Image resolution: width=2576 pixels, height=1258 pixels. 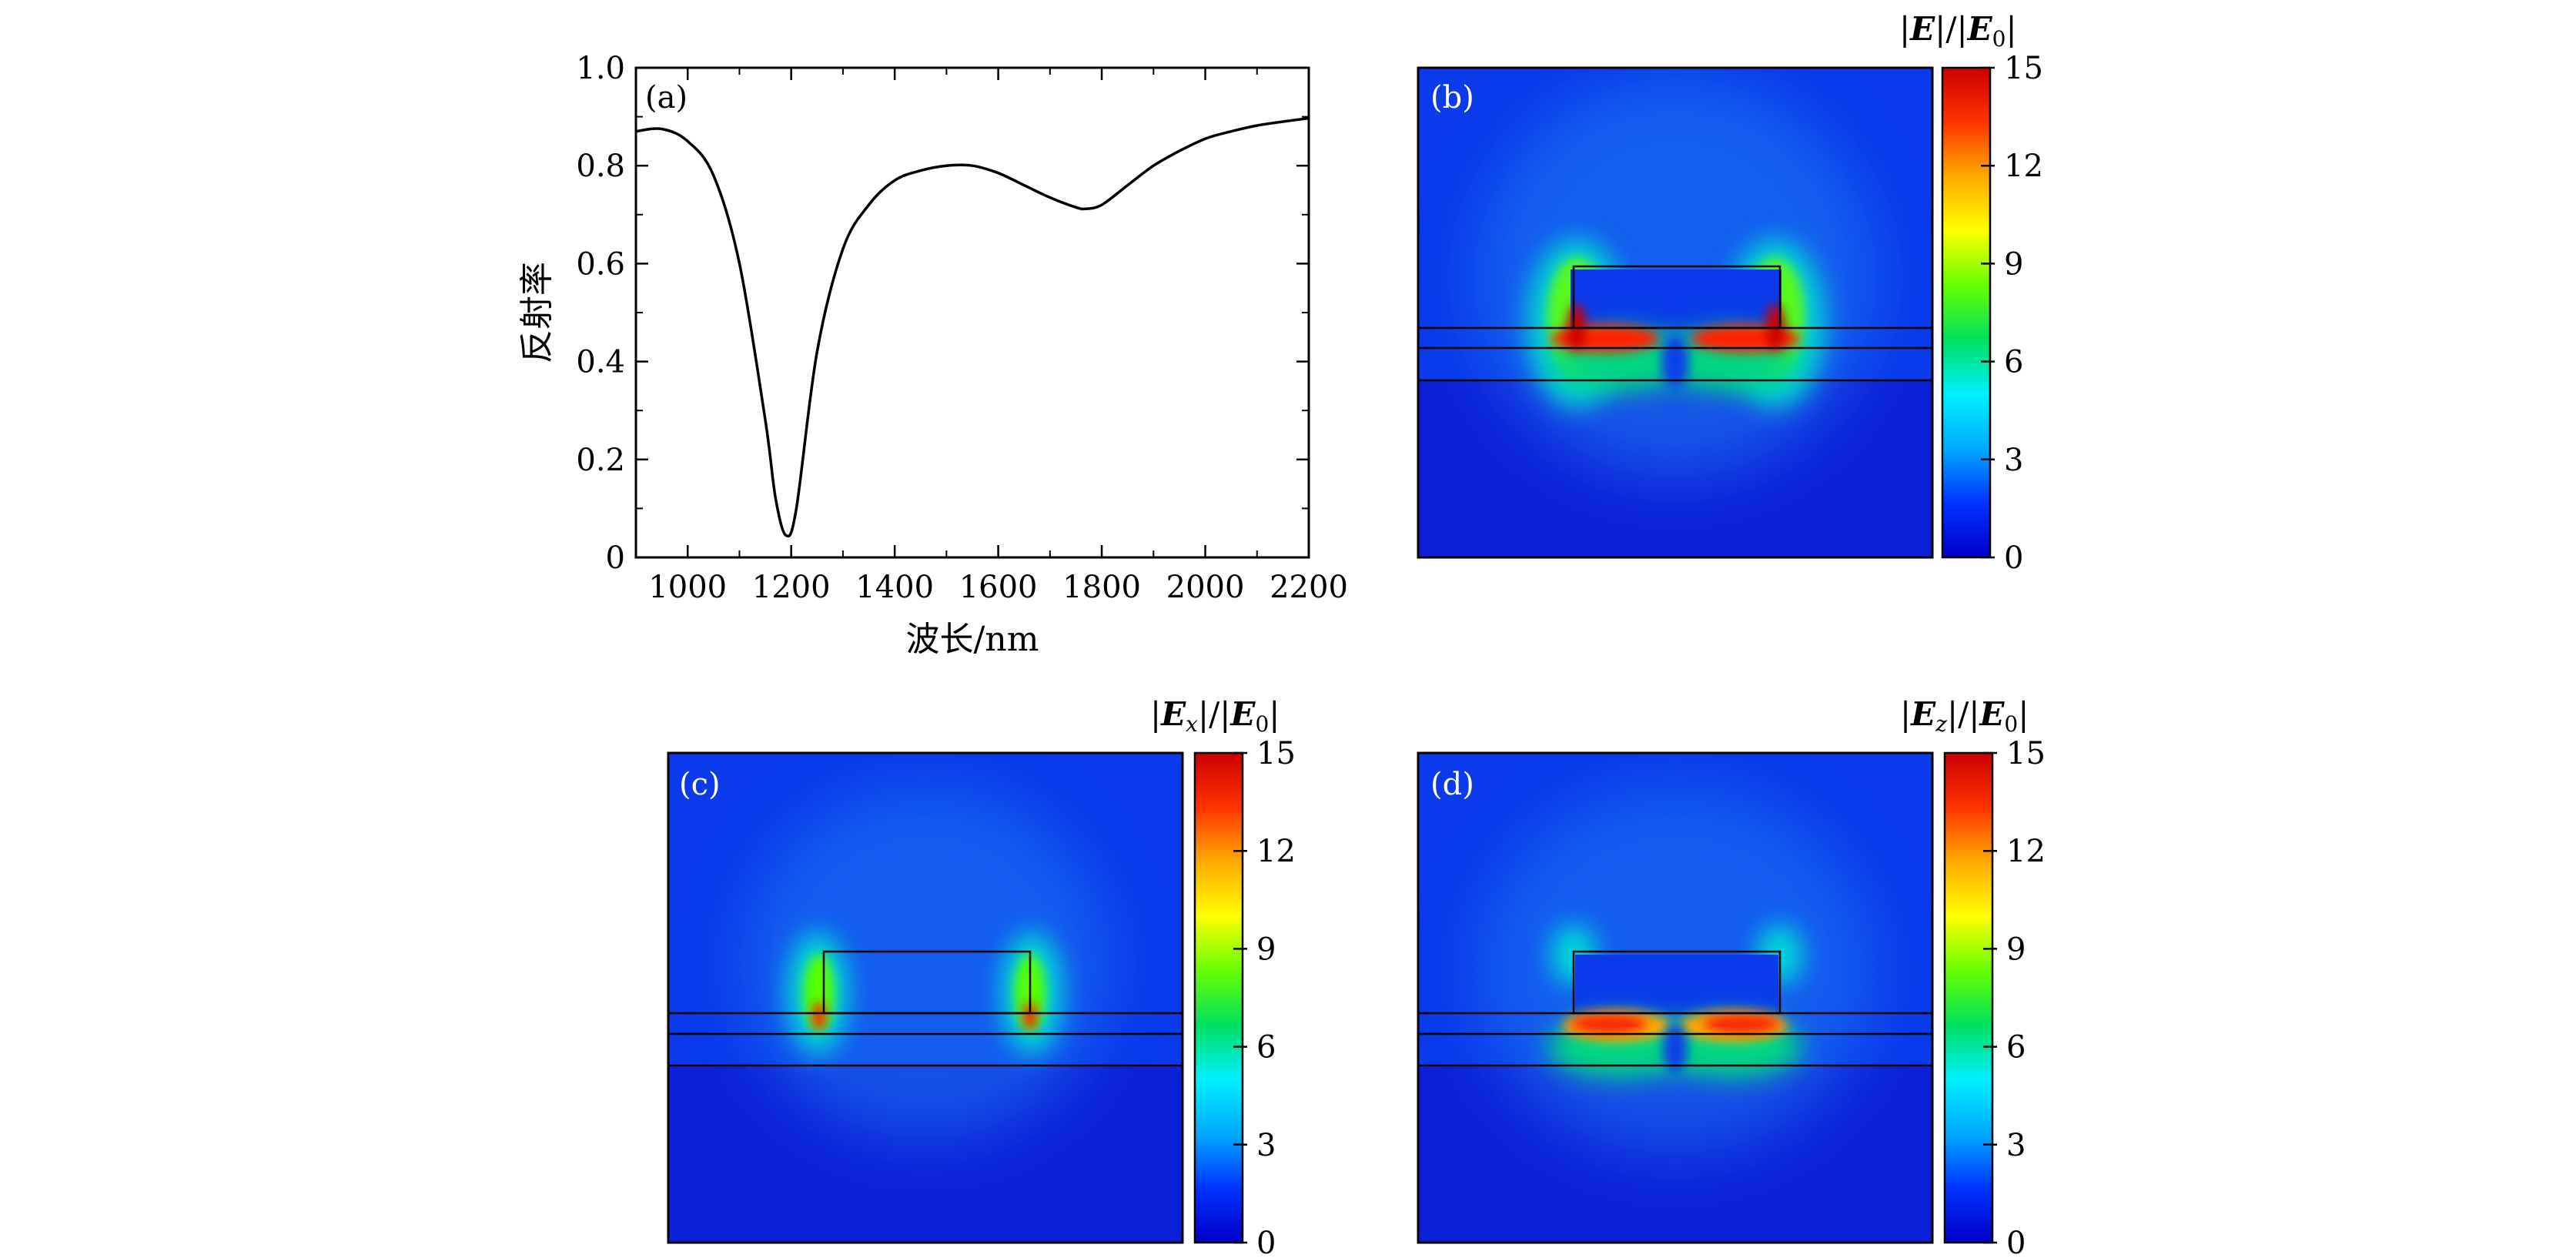 What do you see at coordinates (601, 264) in the screenshot?
I see `y-tick-label-3: 0.6` at bounding box center [601, 264].